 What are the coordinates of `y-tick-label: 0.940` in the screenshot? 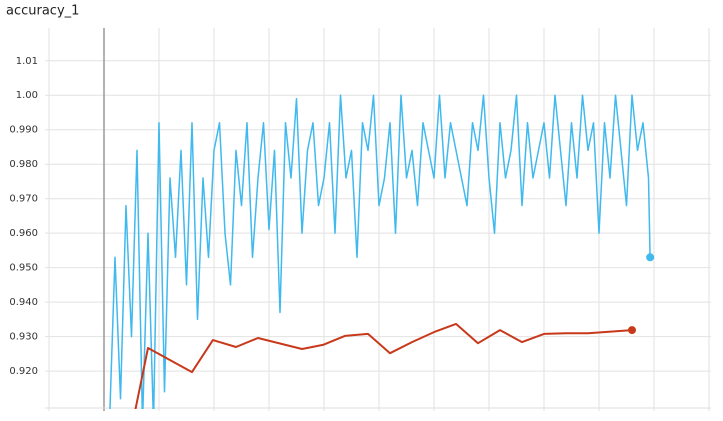 It's located at (23, 302).